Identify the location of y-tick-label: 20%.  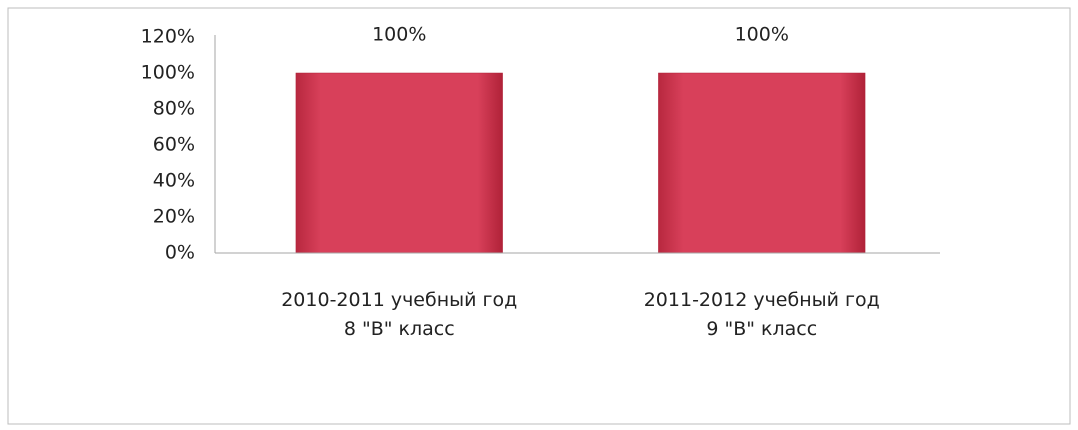
(174, 217).